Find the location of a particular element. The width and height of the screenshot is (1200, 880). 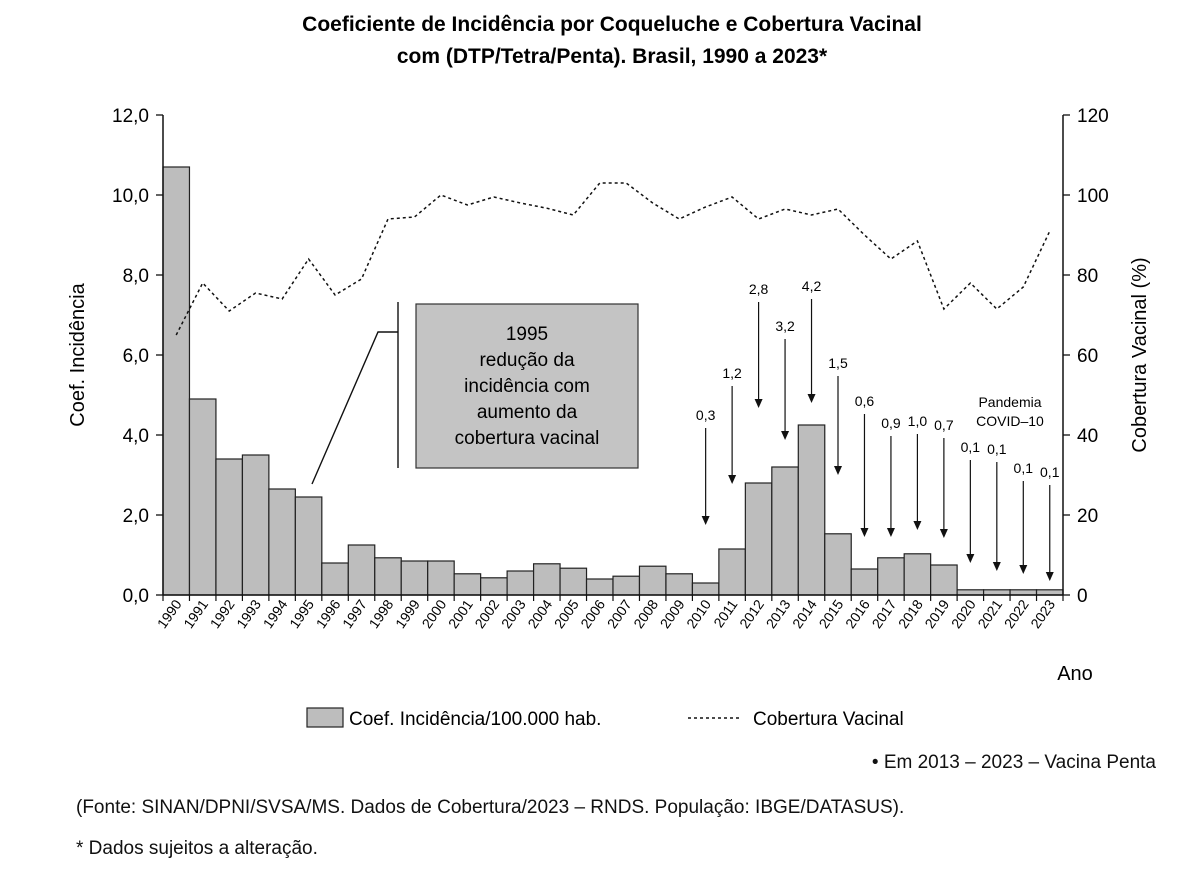

x-tick-label-1990: 1990 is located at coordinates (169, 613).